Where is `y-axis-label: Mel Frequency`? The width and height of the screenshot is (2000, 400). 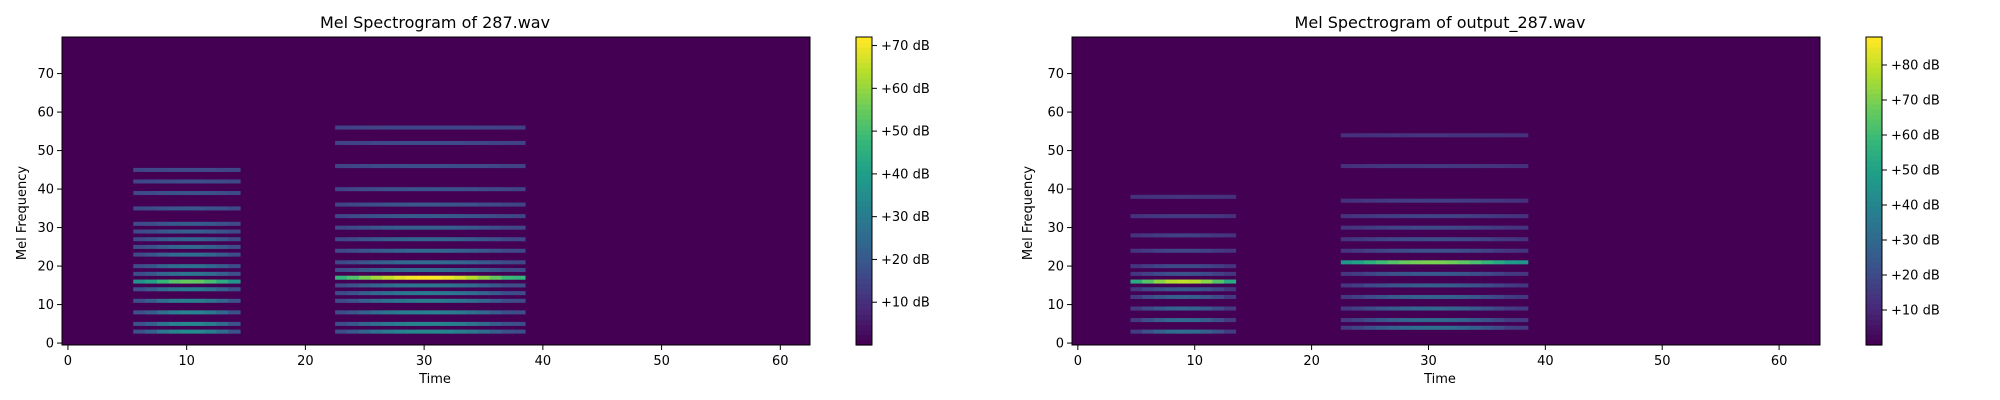 y-axis-label: Mel Frequency is located at coordinates (1028, 213).